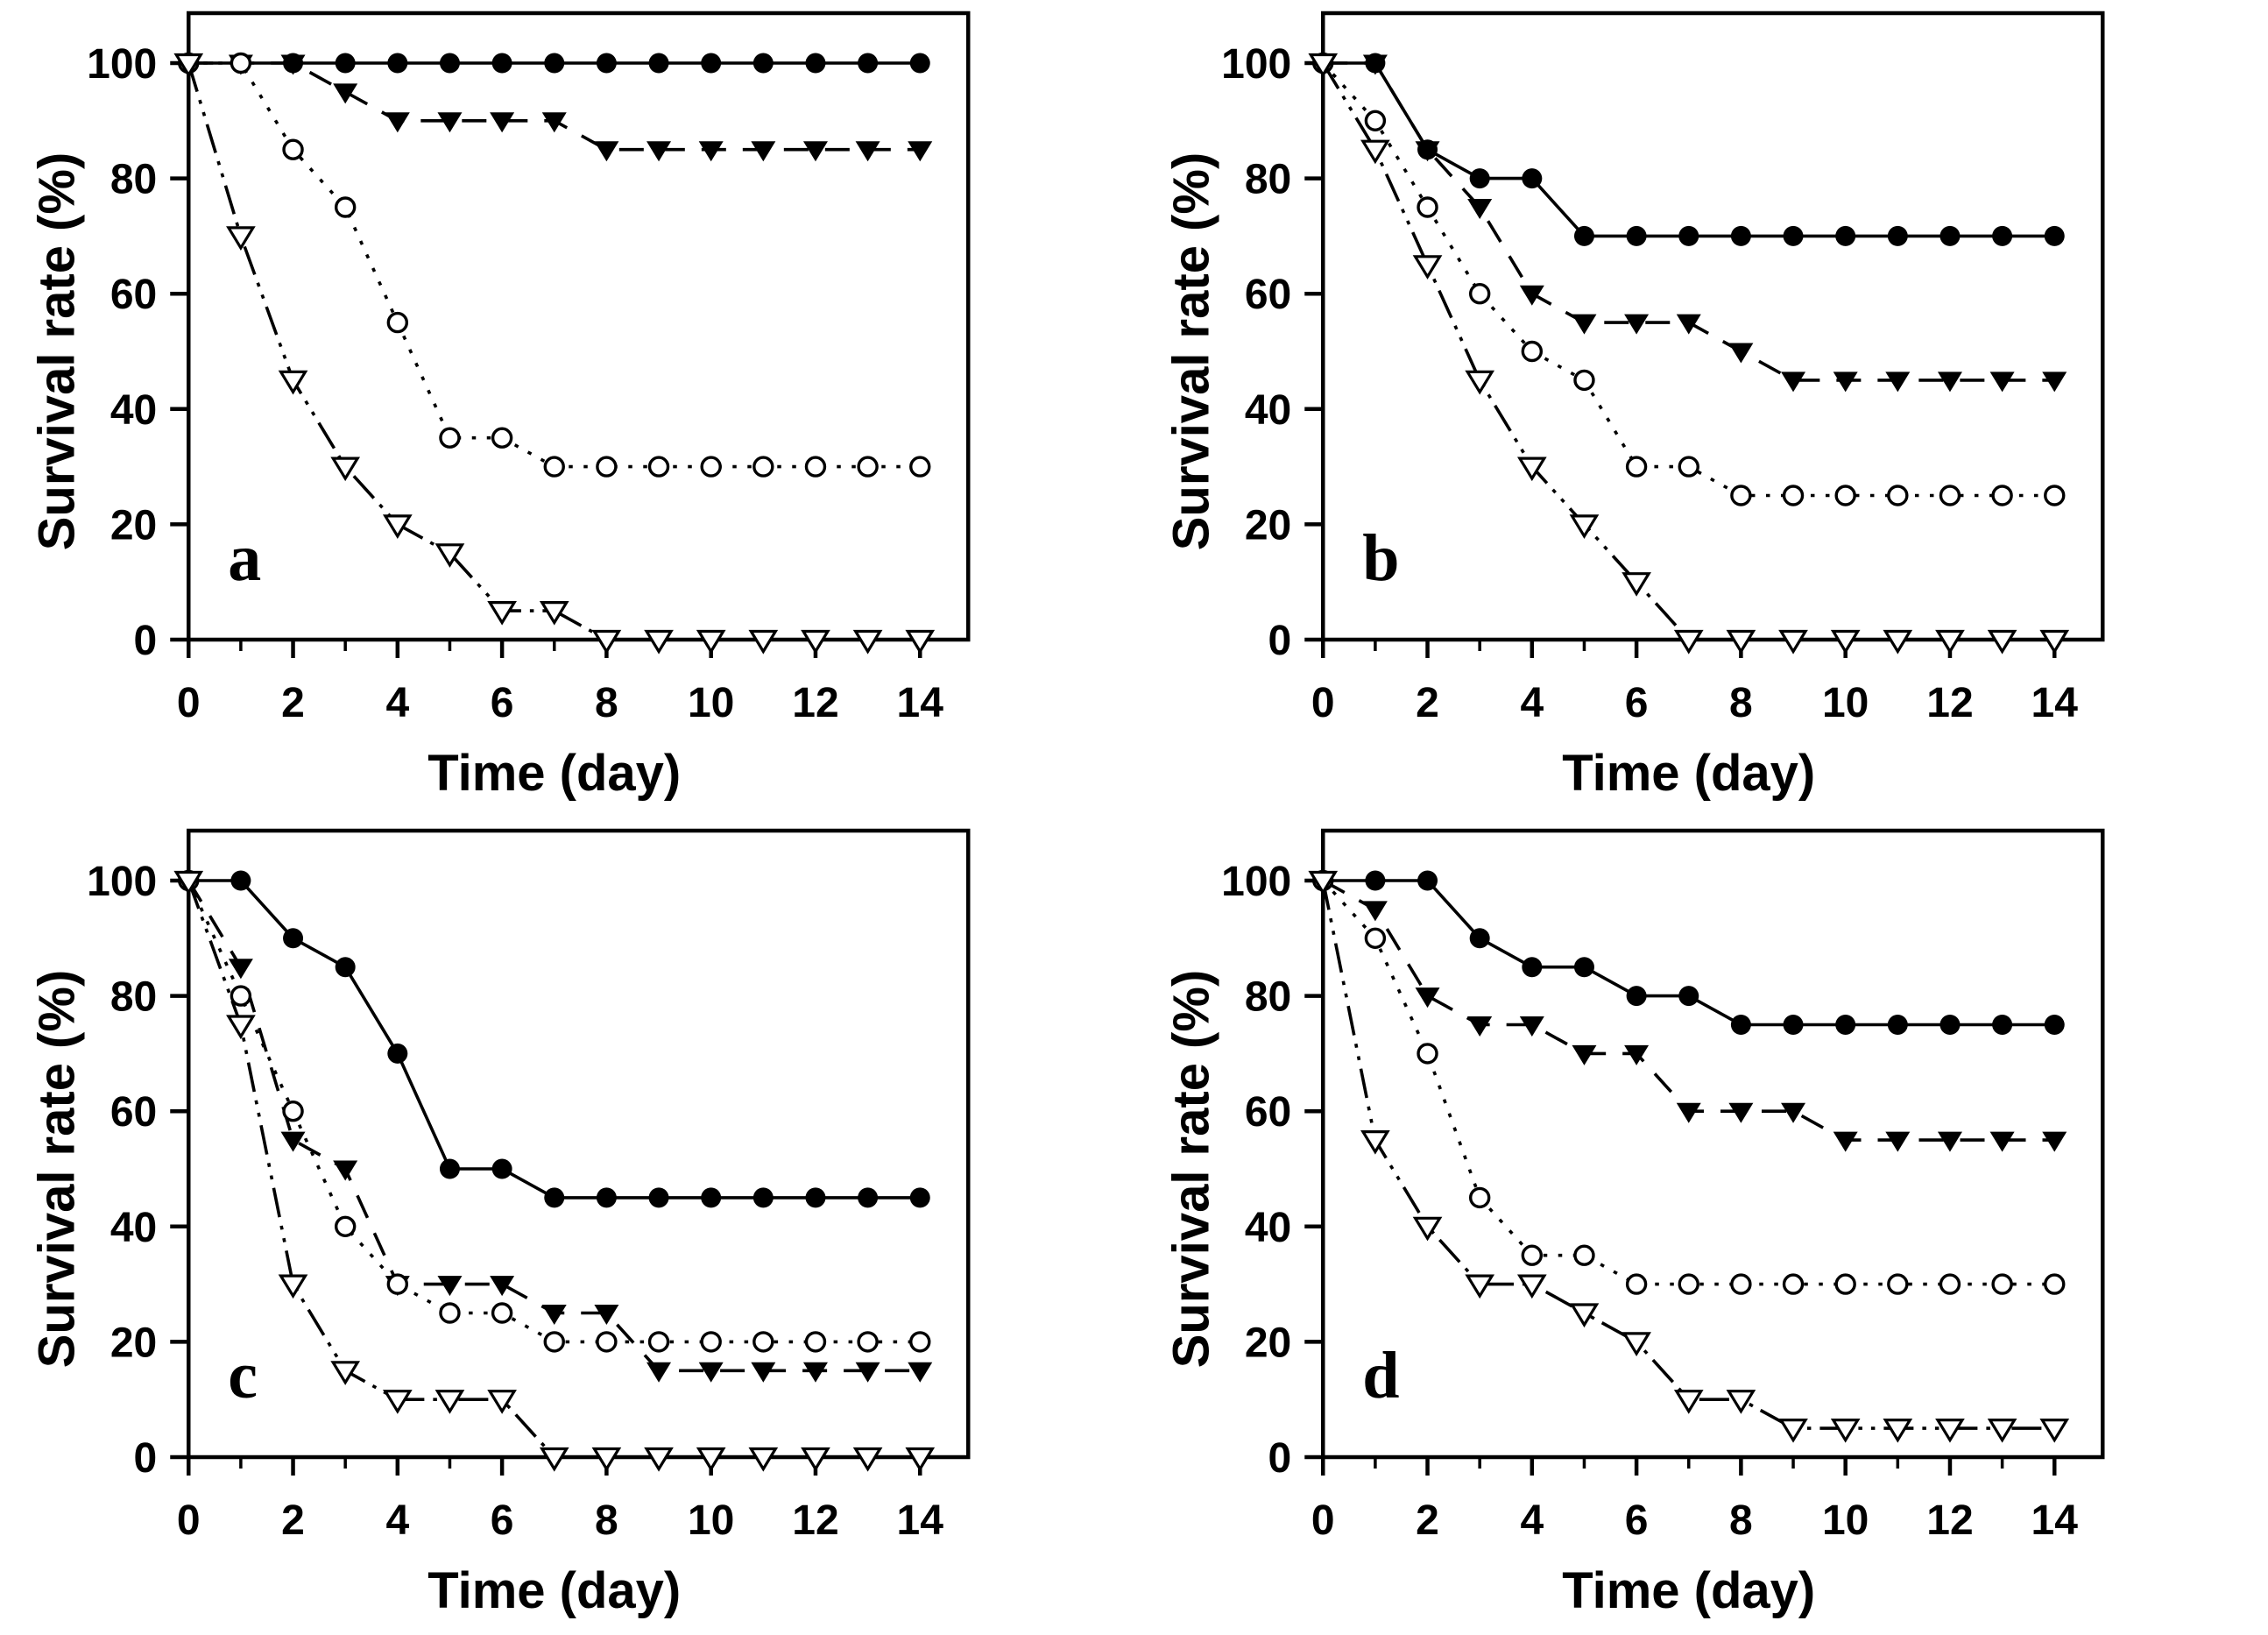  Describe the element at coordinates (554, 1039) in the screenshot. I see `filled-circle-group-line` at that location.